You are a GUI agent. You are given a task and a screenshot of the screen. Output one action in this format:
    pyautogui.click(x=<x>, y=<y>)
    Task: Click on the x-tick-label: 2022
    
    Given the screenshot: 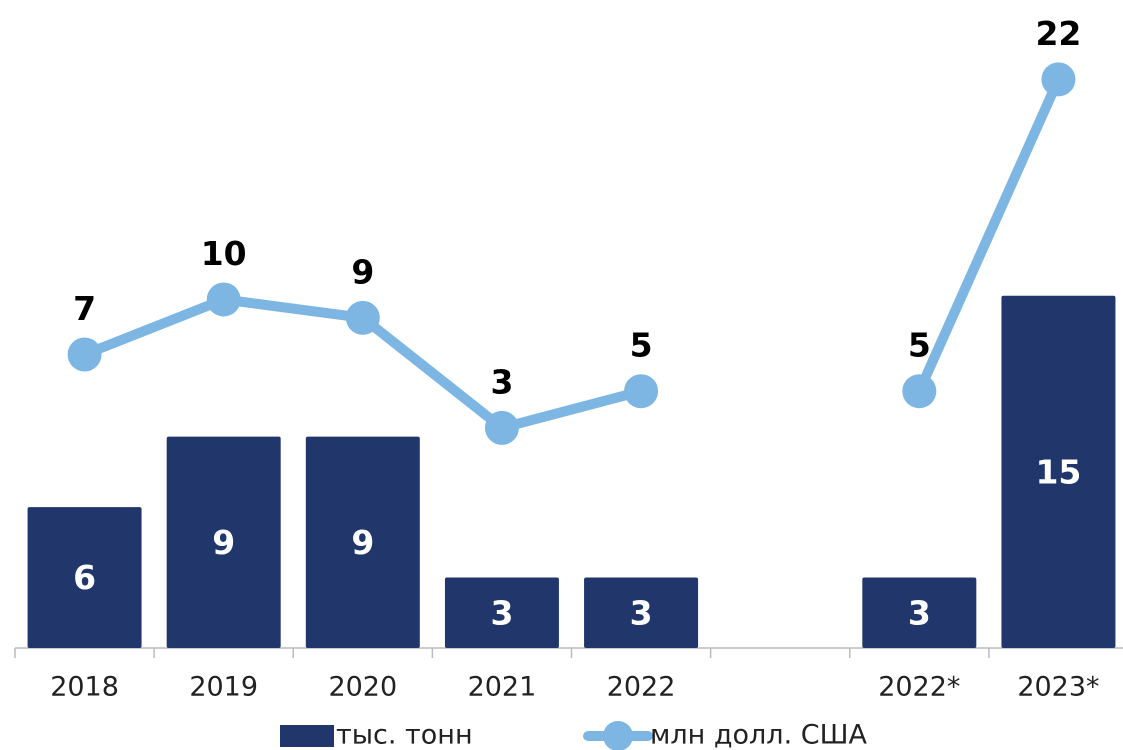 What is the action you would take?
    pyautogui.click(x=641, y=687)
    